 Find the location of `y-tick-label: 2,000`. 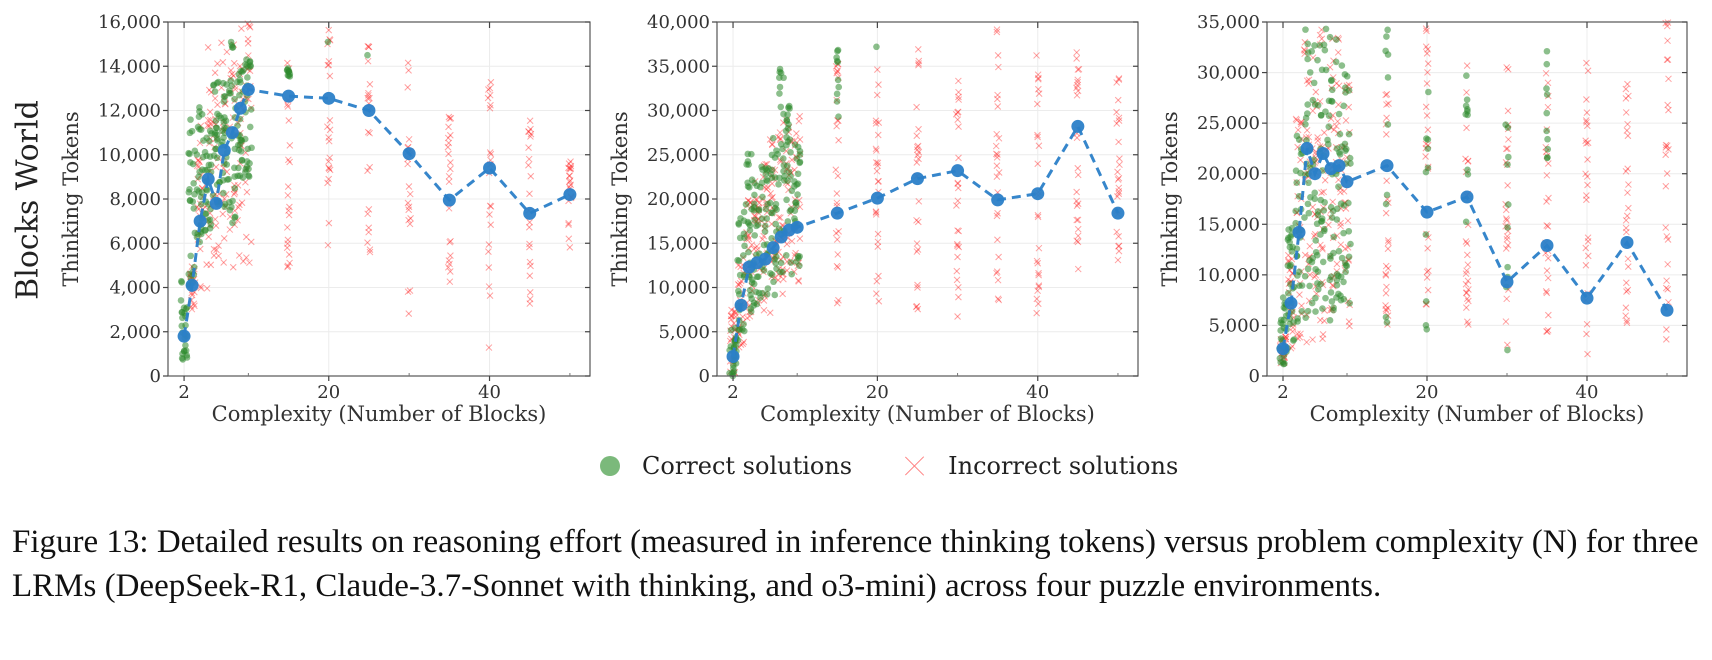

y-tick-label: 2,000 is located at coordinates (135, 332).